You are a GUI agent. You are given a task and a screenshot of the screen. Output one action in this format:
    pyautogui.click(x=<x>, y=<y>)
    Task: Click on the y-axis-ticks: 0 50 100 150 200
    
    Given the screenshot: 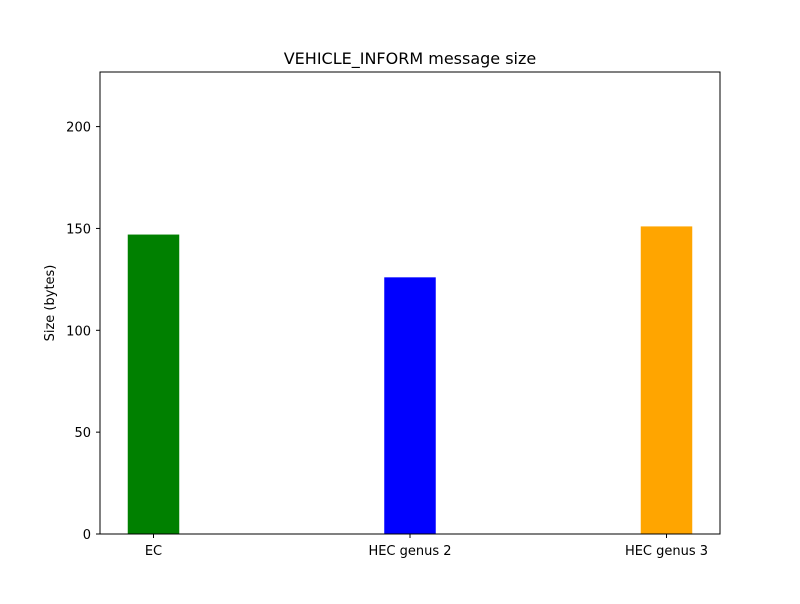 What is the action you would take?
    pyautogui.click(x=83, y=332)
    